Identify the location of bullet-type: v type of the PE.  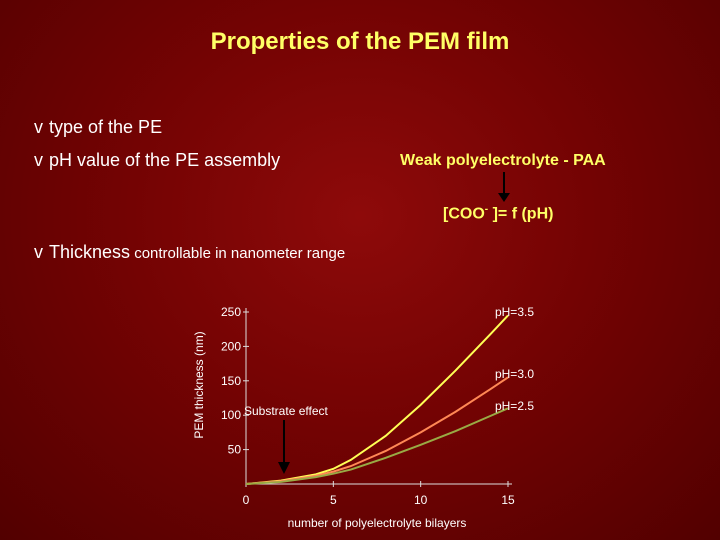
(98, 127).